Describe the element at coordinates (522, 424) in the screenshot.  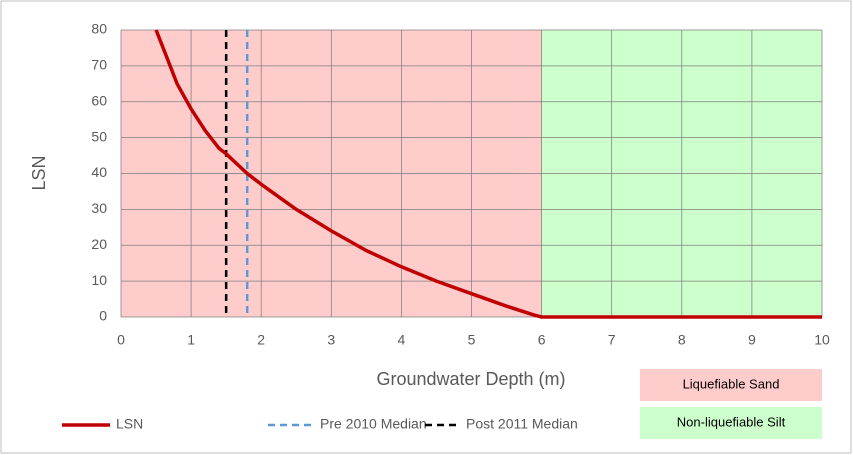
I see `legend-label: Post 2011 Median` at that location.